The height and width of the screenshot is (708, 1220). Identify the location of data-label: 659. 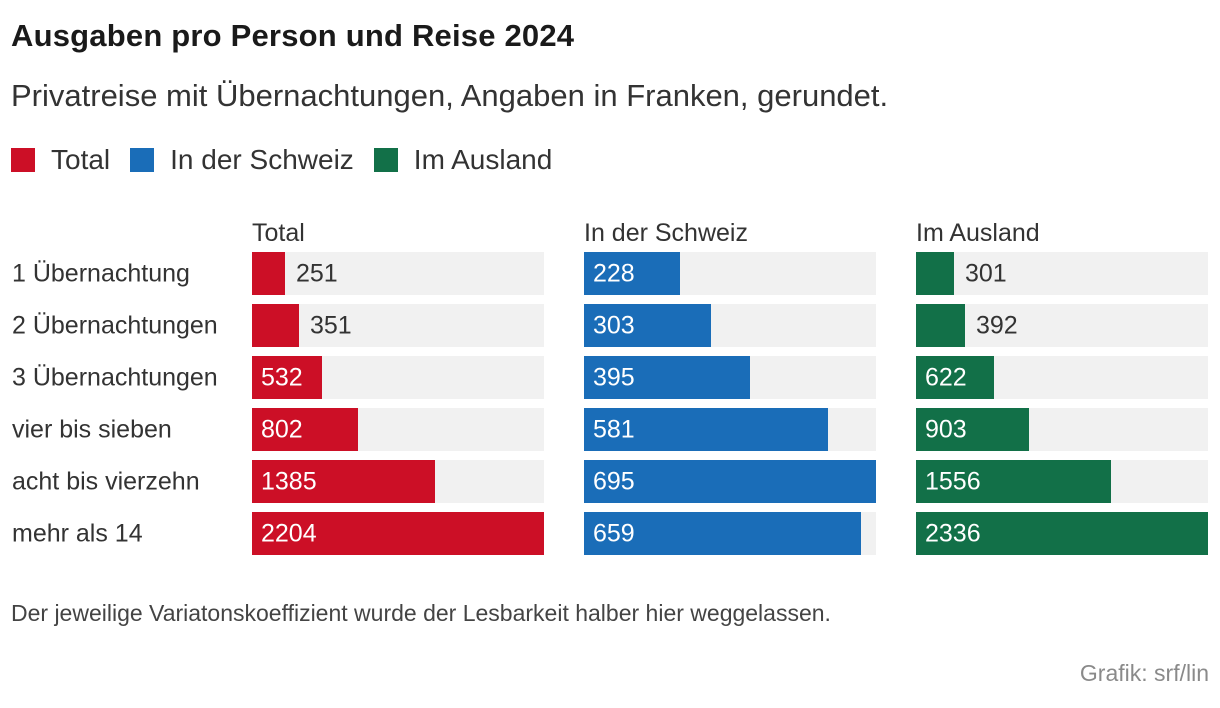
(614, 534).